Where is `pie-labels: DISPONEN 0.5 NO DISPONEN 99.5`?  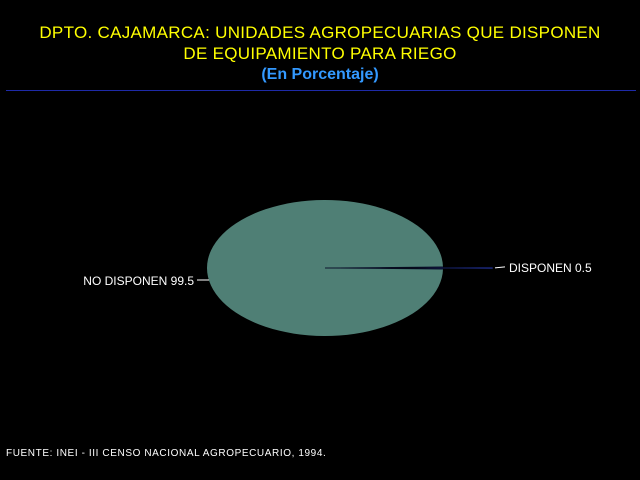 pie-labels: DISPONEN 0.5 NO DISPONEN 99.5 is located at coordinates (337, 274).